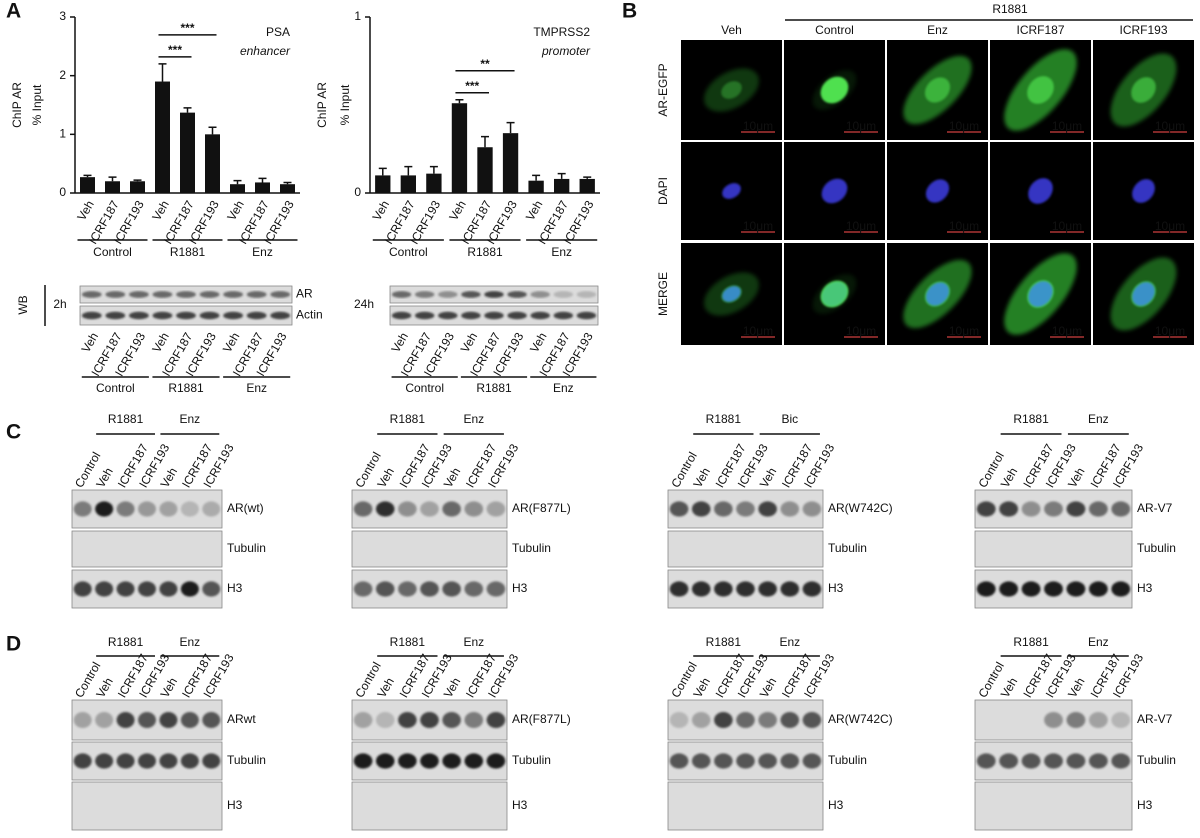 Image resolution: width=1200 pixels, height=838 pixels. What do you see at coordinates (834, 30) in the screenshot?
I see `column-label: Control` at bounding box center [834, 30].